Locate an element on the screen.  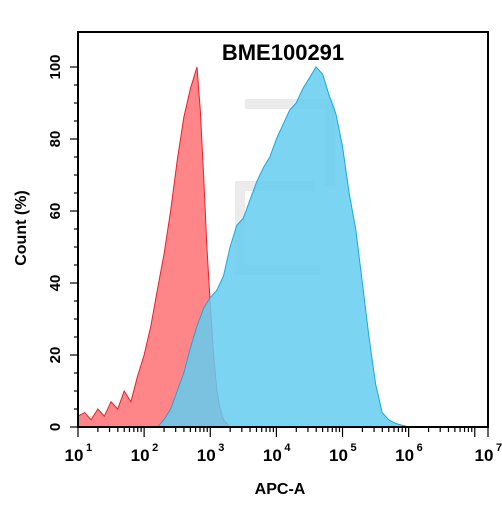
y-tick-label: 40 is located at coordinates (55, 283).